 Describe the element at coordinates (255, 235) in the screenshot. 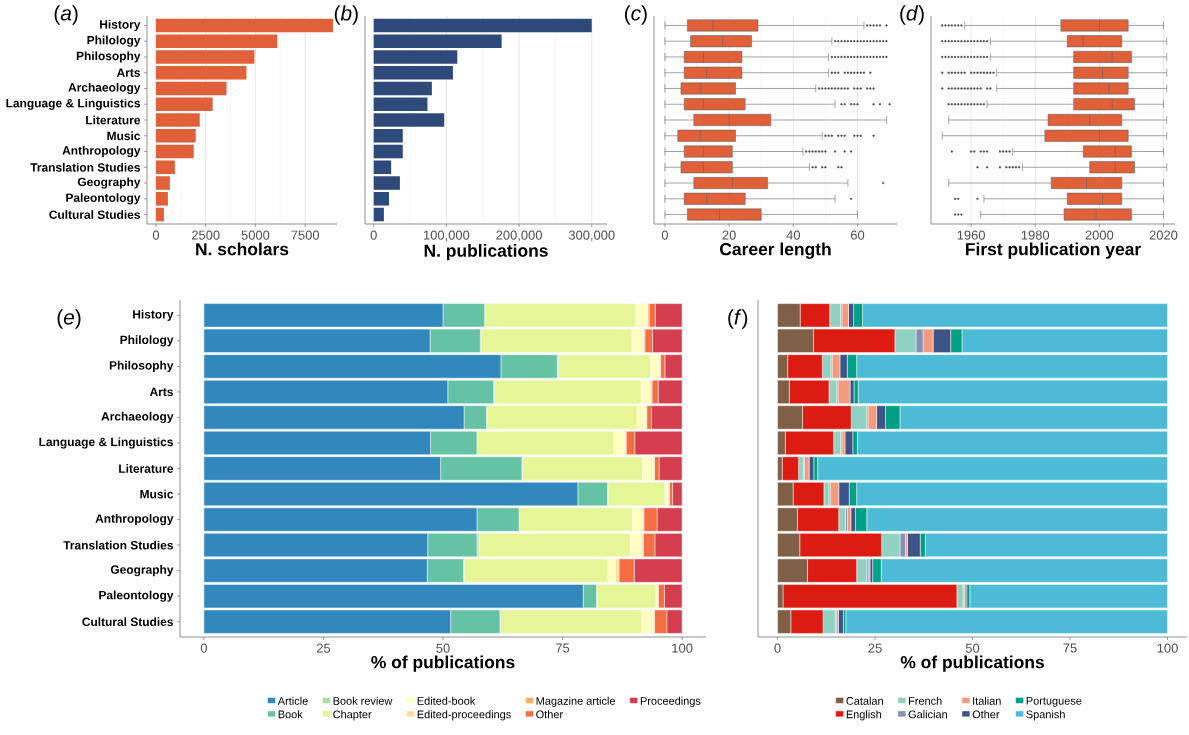

I see `x-tick-label: 5000` at that location.